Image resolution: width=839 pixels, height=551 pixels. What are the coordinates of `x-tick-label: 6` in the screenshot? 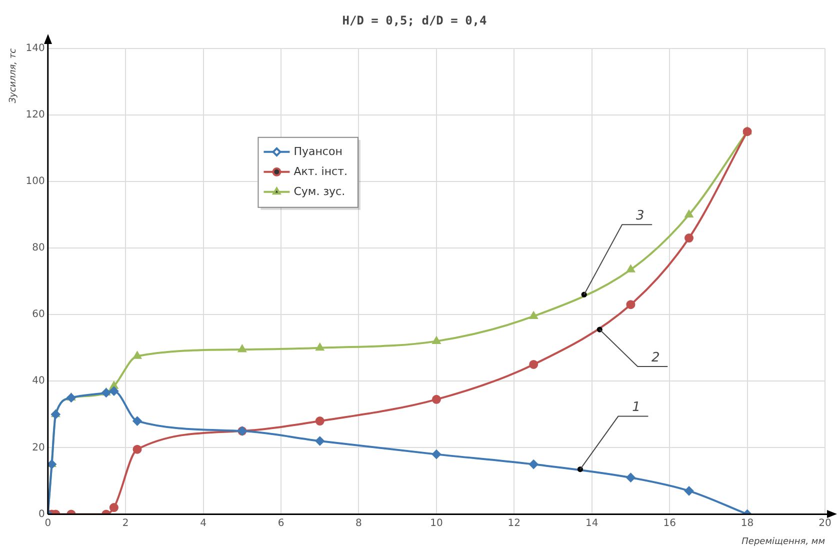 It's located at (281, 523).